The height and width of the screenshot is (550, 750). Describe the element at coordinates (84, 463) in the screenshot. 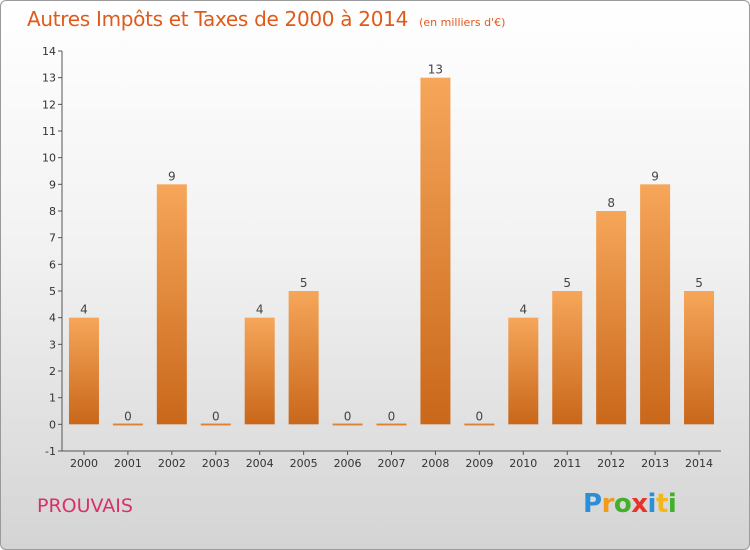

I see `x-tick-label: 2000` at that location.